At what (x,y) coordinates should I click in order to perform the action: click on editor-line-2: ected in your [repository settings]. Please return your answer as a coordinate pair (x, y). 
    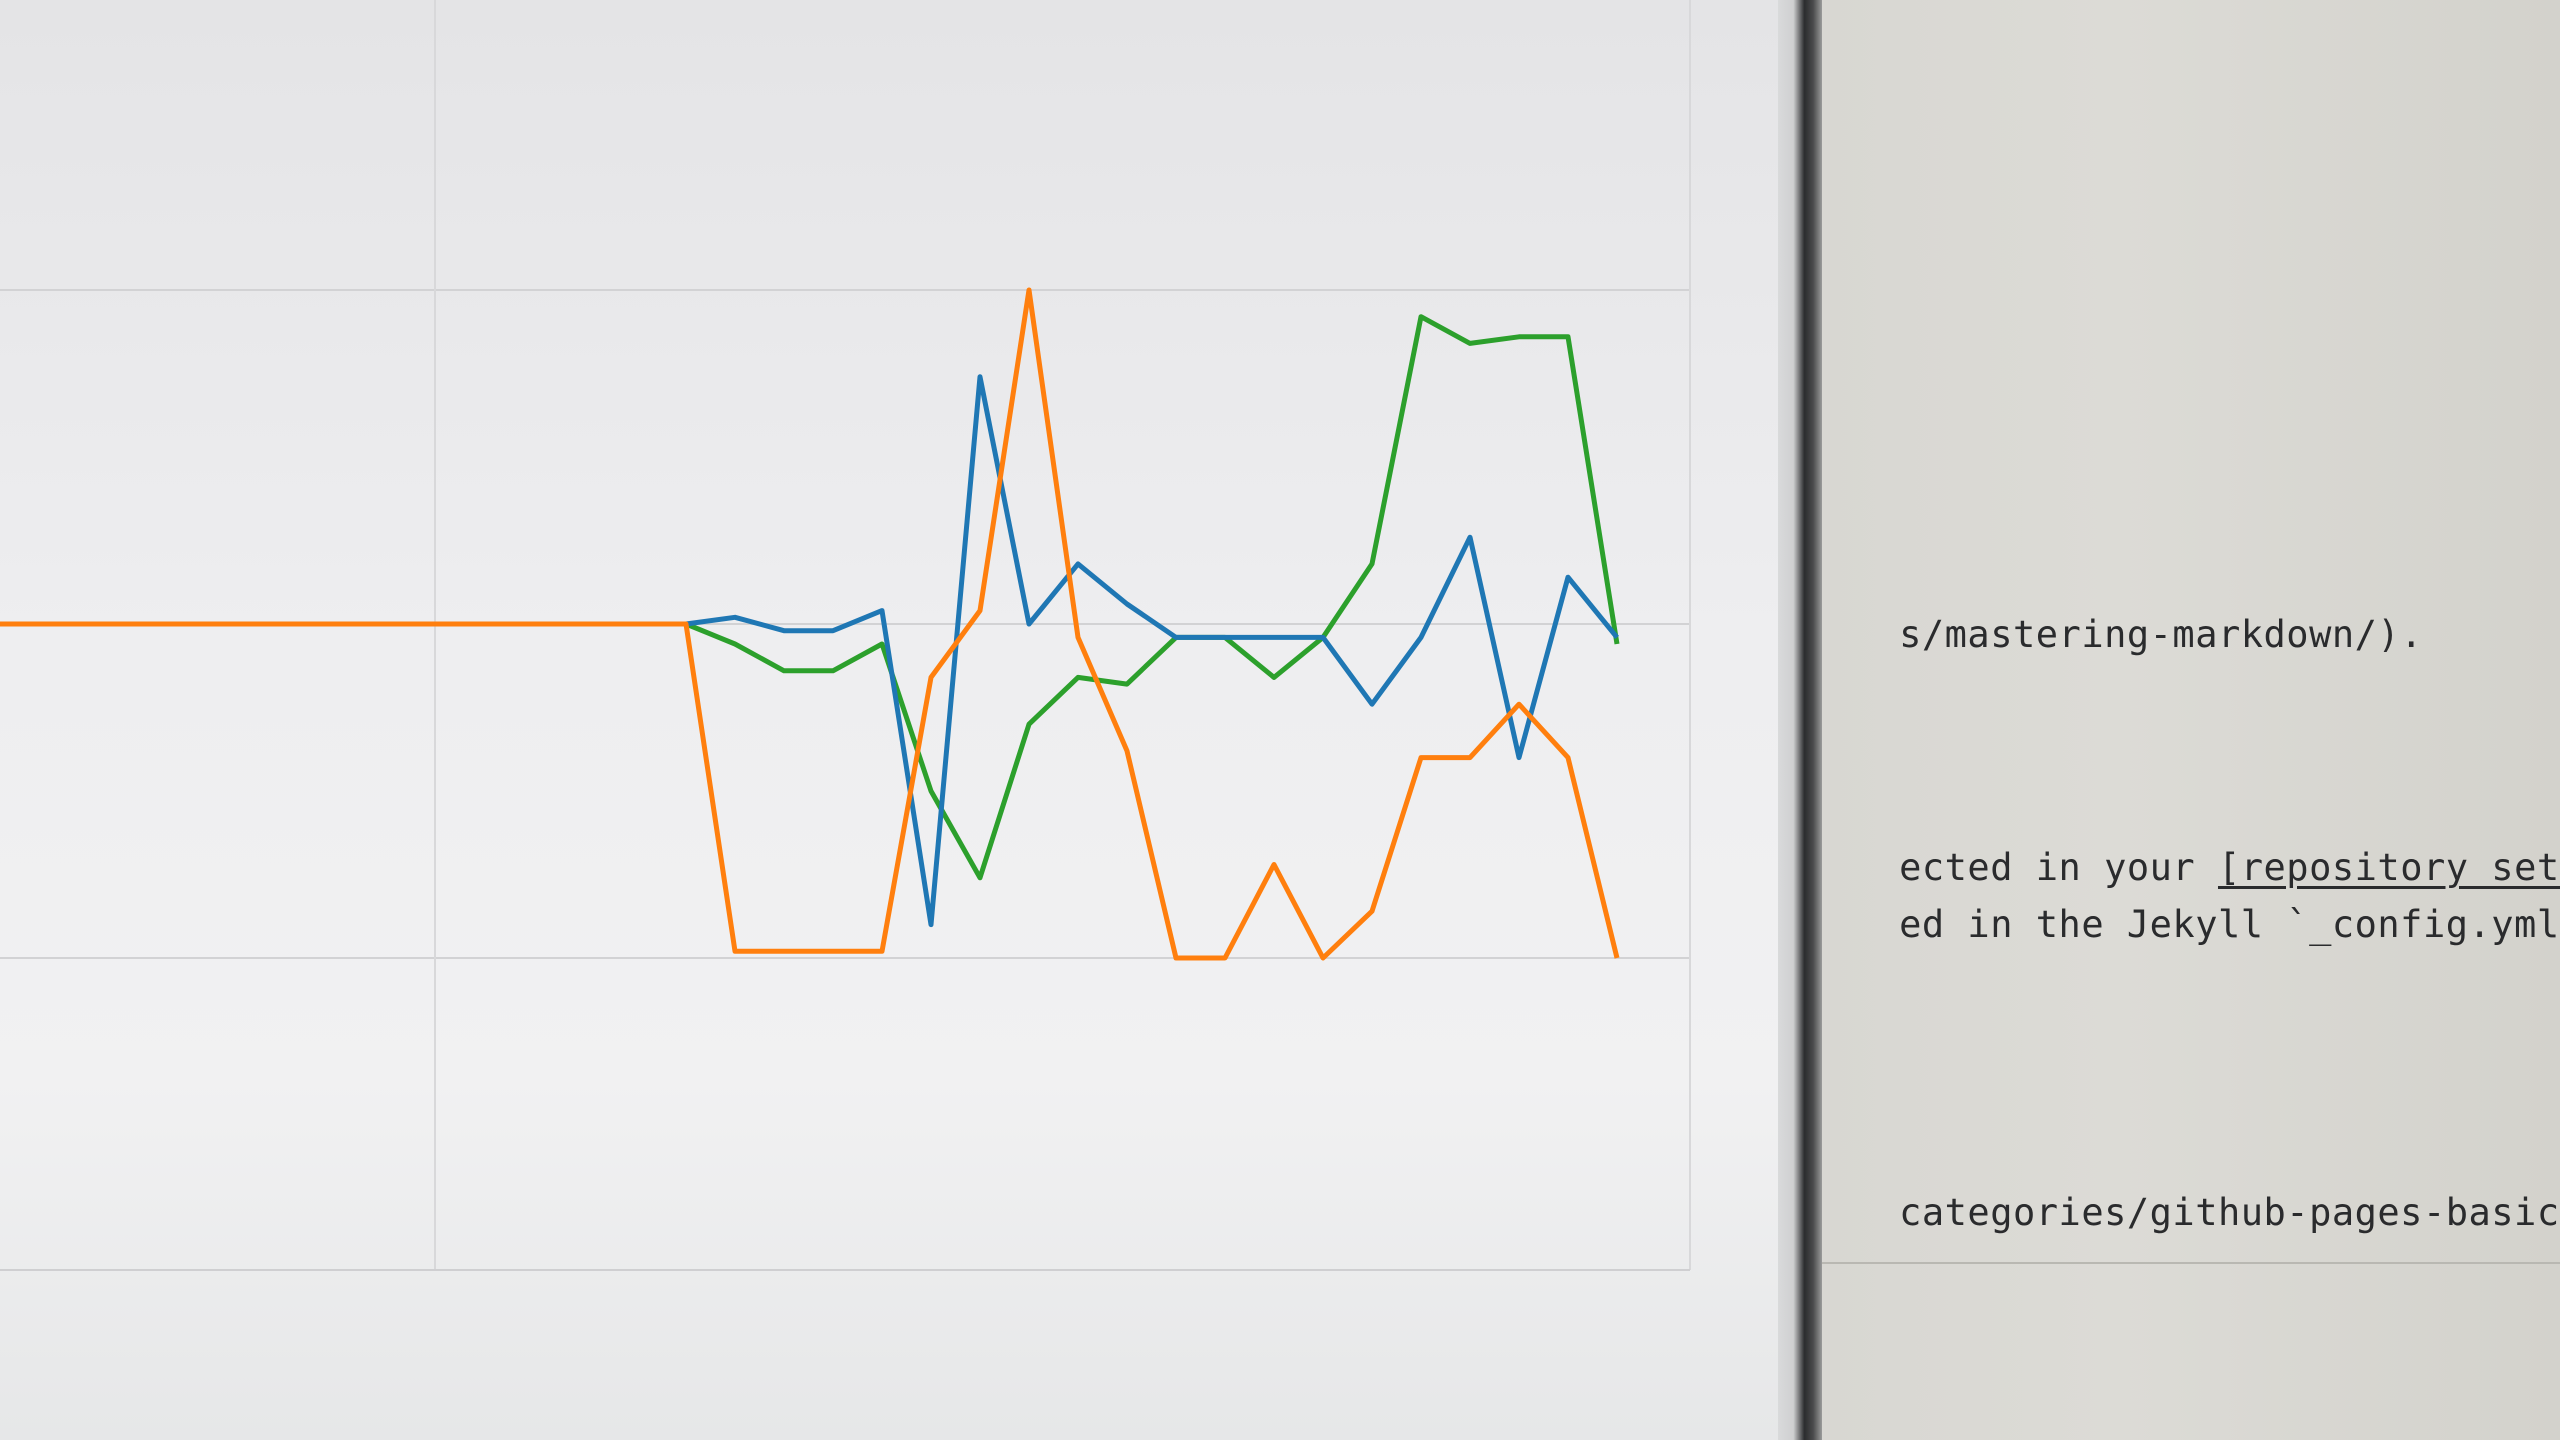
    Looking at the image, I should click on (2191, 867).